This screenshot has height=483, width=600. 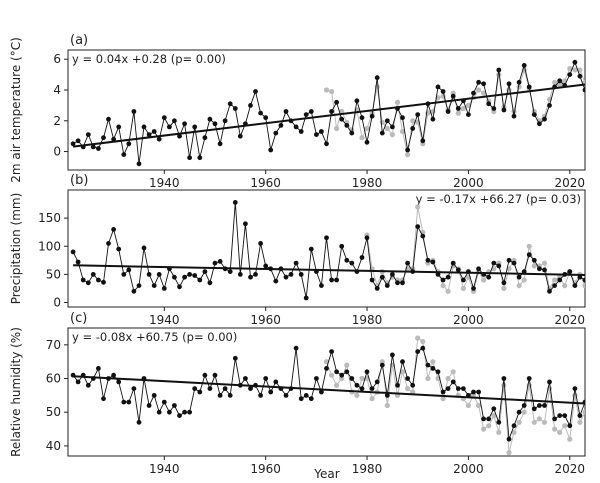 I want to click on y-axis-label: Precipitation (mm), so click(x=16, y=249).